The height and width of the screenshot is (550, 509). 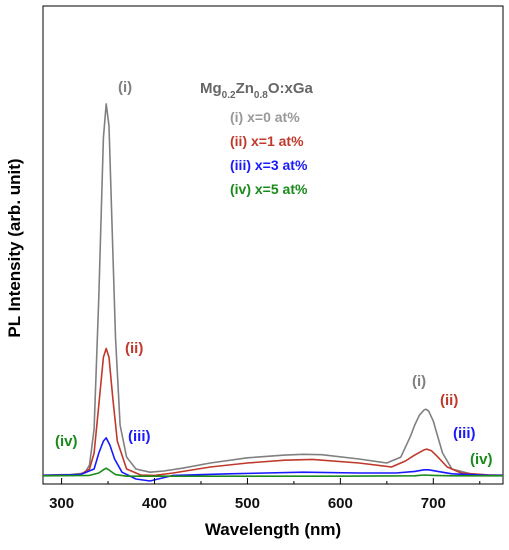 I want to click on x-tick-label-400: 400, so click(x=154, y=503).